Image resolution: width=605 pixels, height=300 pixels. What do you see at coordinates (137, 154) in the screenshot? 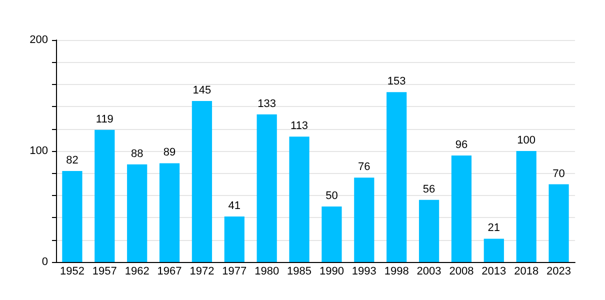
I see `data-label: 88` at bounding box center [137, 154].